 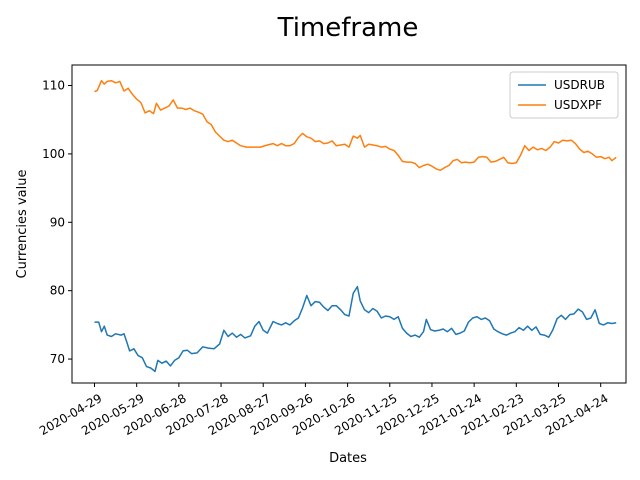 What do you see at coordinates (348, 458) in the screenshot?
I see `x-axis-label: Dates` at bounding box center [348, 458].